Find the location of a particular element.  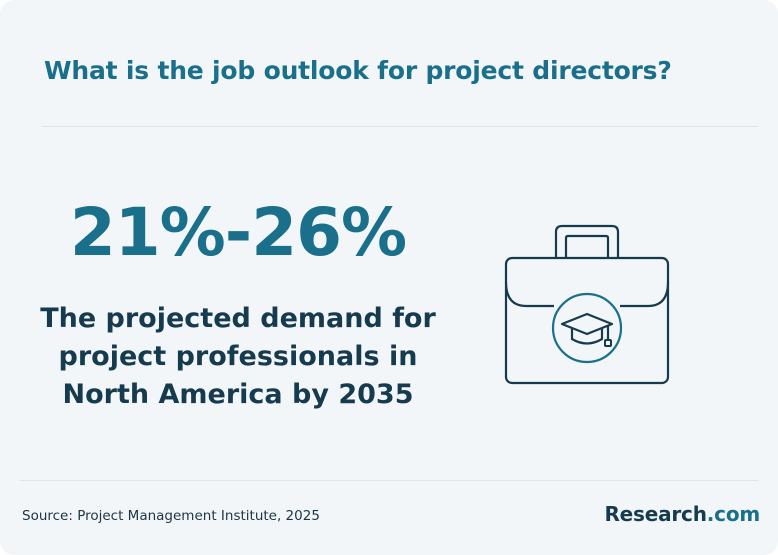

stat-description-line: project professionals in is located at coordinates (238, 356).